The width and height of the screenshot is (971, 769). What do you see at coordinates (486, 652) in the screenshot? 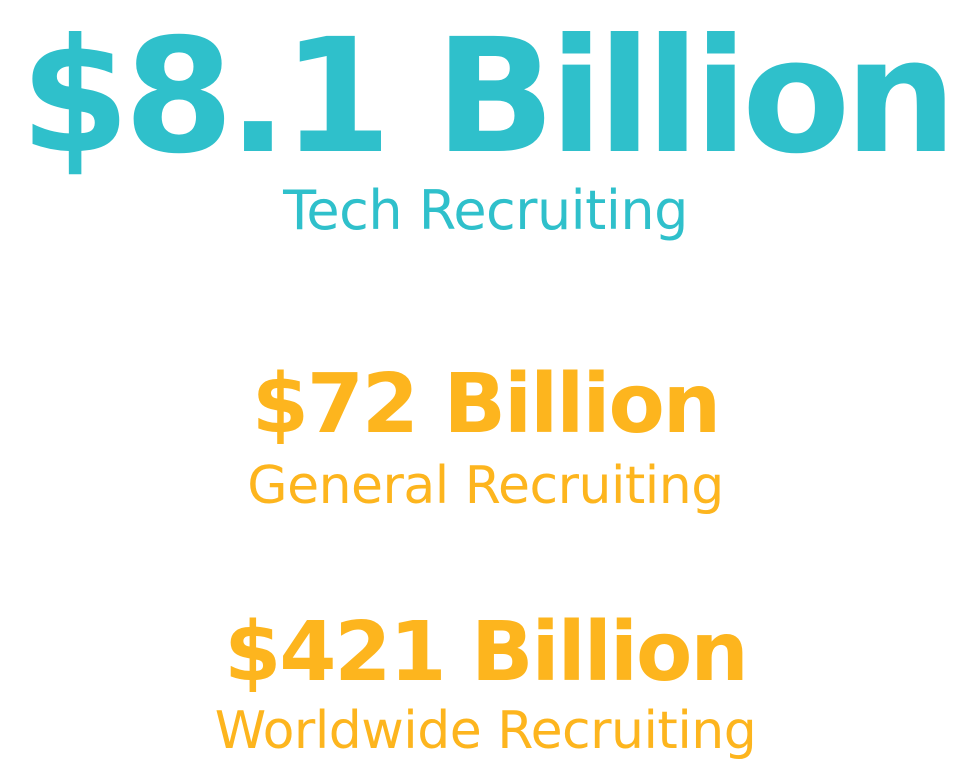
I see `worldwide-recruiting-amount: $421 Billion` at bounding box center [486, 652].